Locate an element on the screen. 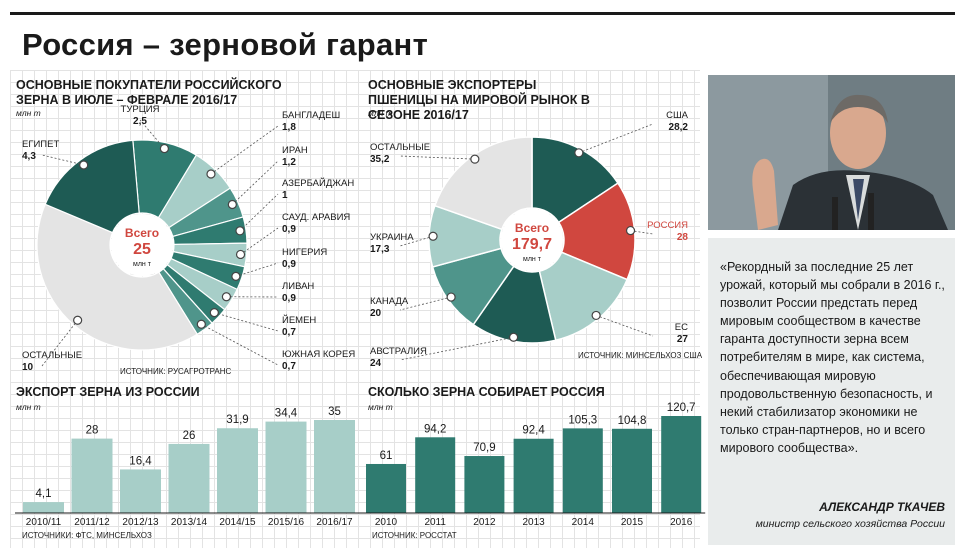 The image size is (960, 555). pie2-slice-value: 28 is located at coordinates (683, 237).